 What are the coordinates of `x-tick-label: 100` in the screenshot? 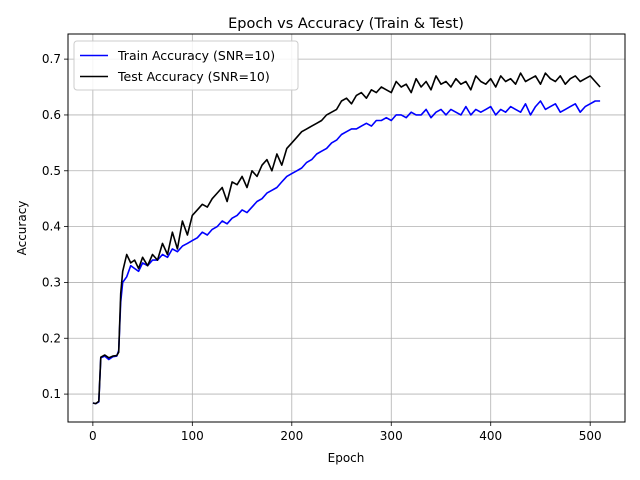 It's located at (192, 436).